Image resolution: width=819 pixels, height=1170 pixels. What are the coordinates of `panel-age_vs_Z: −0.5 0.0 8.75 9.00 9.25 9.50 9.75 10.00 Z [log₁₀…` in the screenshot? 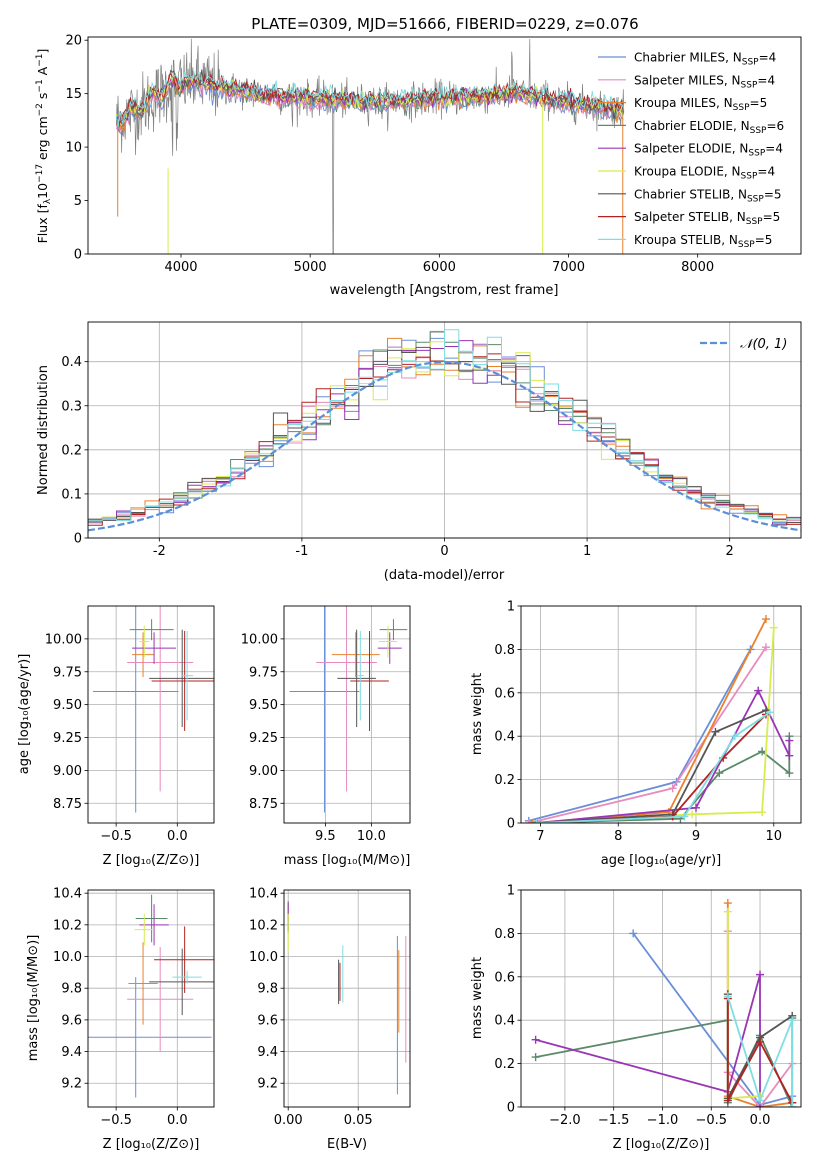 It's located at (116, 736).